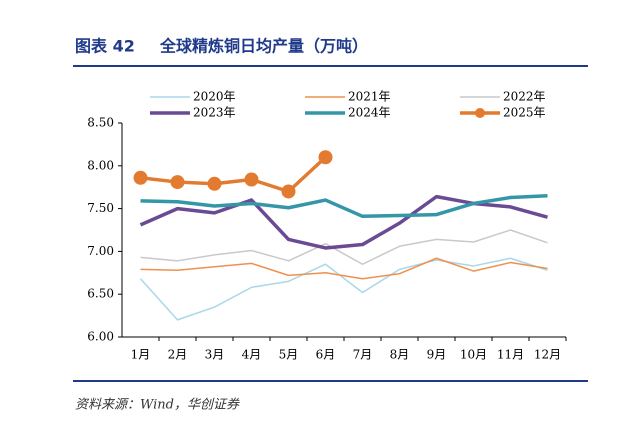  What do you see at coordinates (400, 355) in the screenshot?
I see `x-tick-label: 8月` at bounding box center [400, 355].